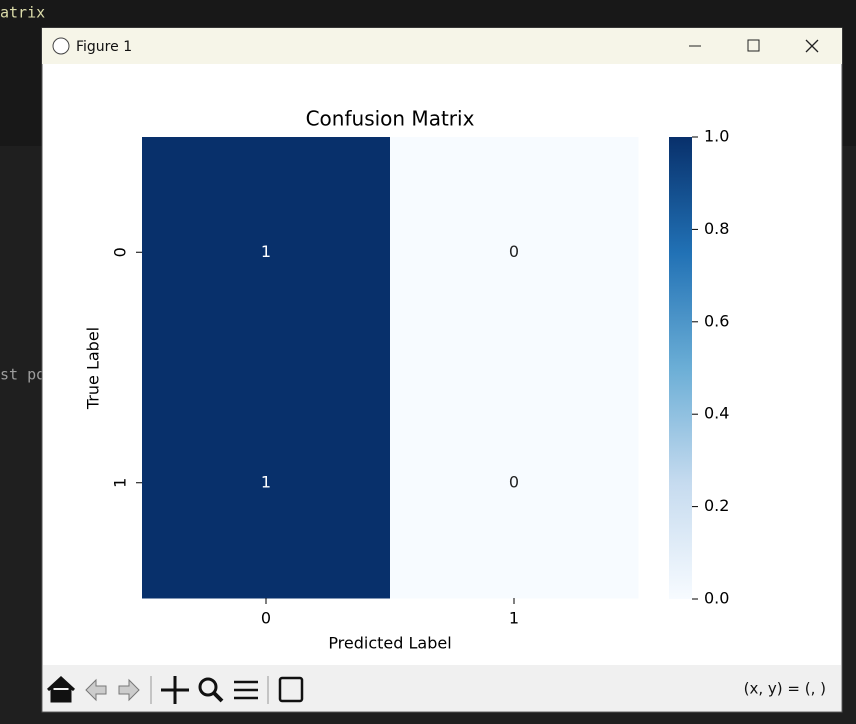 The image size is (856, 724). What do you see at coordinates (785, 689) in the screenshot?
I see `status-text: (x, y) = (, )` at bounding box center [785, 689].